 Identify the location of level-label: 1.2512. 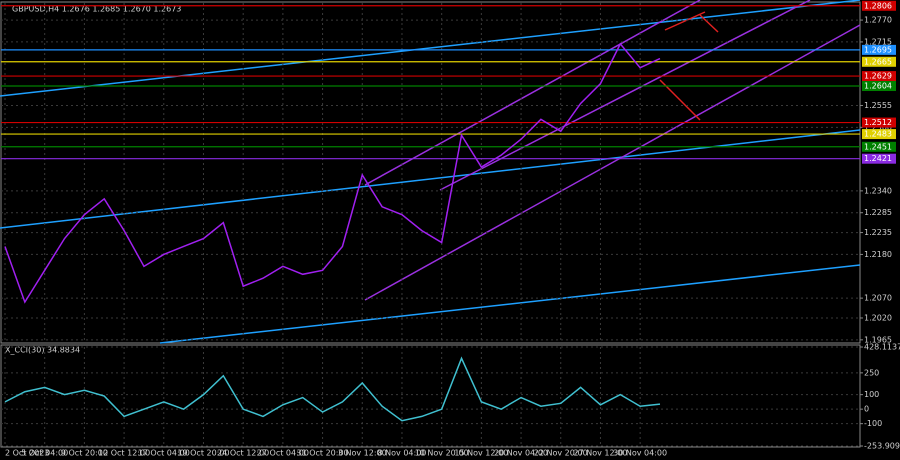
(878, 122).